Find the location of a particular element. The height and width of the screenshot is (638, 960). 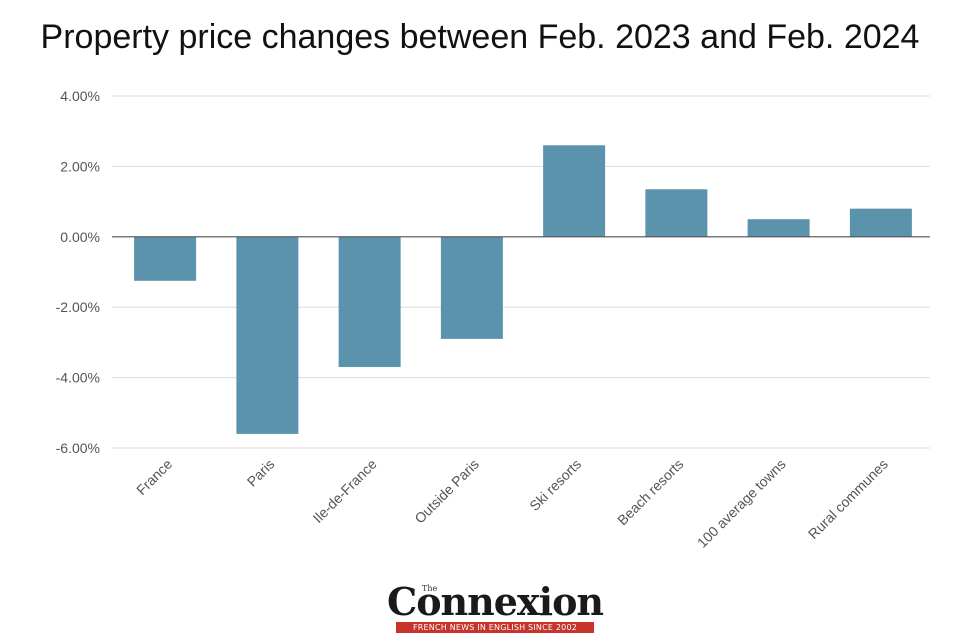

y-tick-label: 4.00% is located at coordinates (80, 96).